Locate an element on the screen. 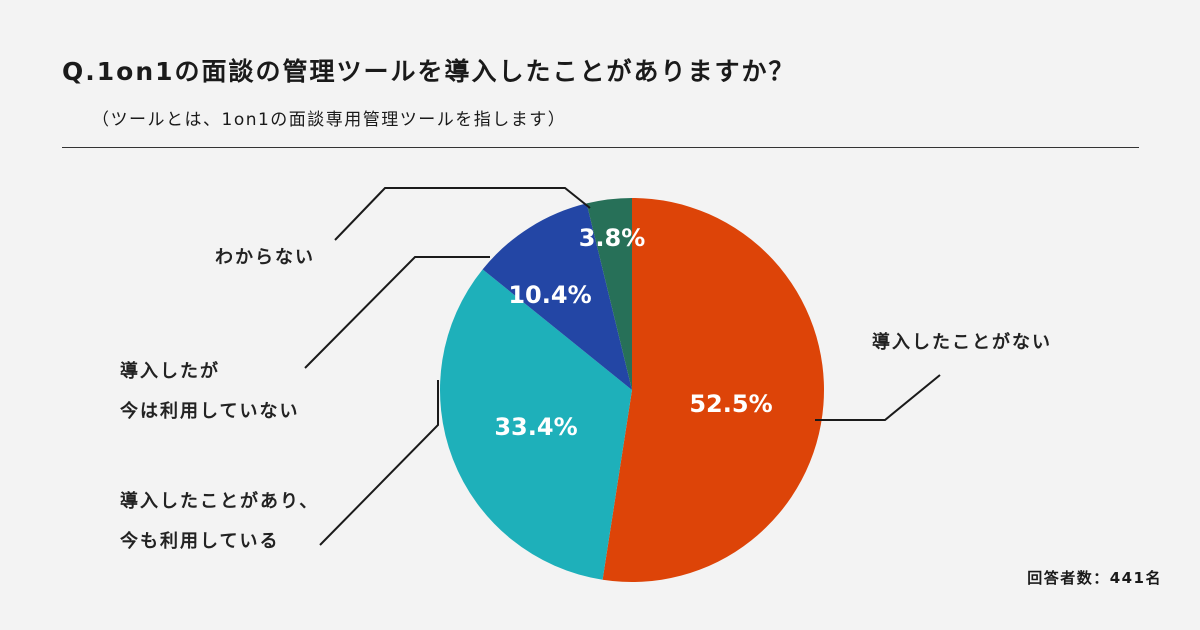 This screenshot has width=1200, height=630. category-label-used-line2: 今も利用している is located at coordinates (200, 541).